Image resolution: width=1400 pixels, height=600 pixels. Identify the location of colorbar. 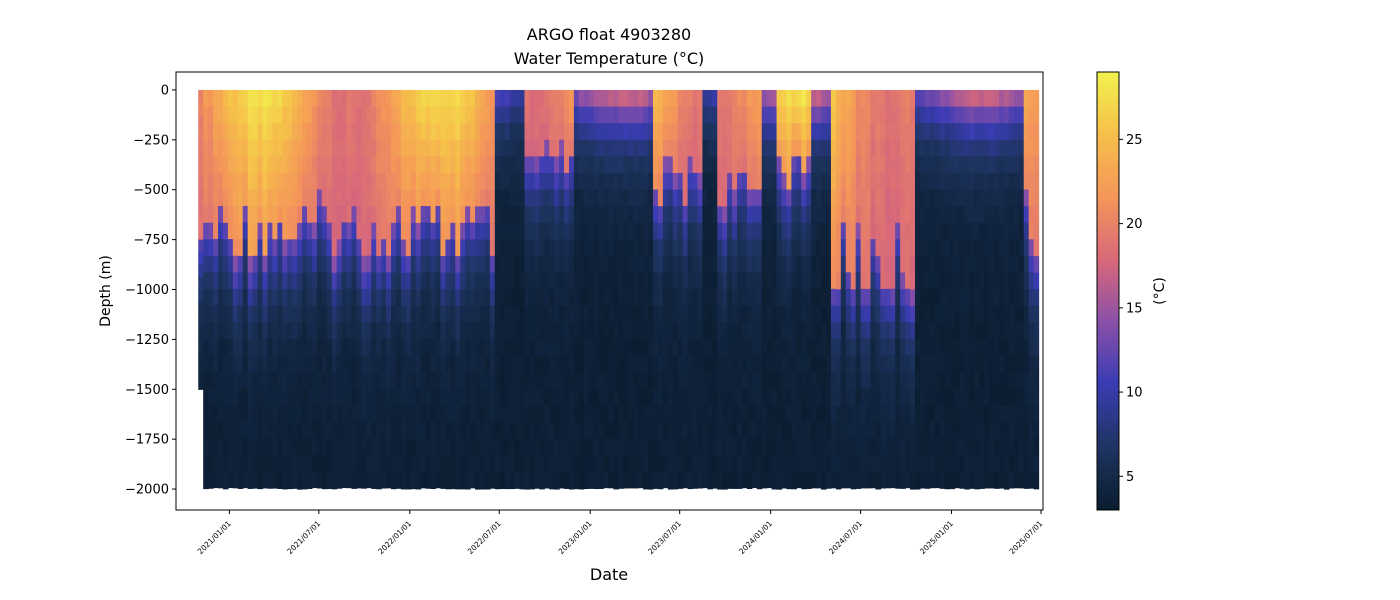
(1108, 291).